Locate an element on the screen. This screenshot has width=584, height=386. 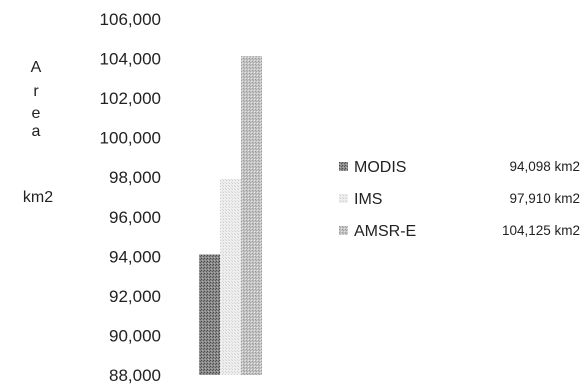
y-tick-label: 94,000 is located at coordinates (135, 256).